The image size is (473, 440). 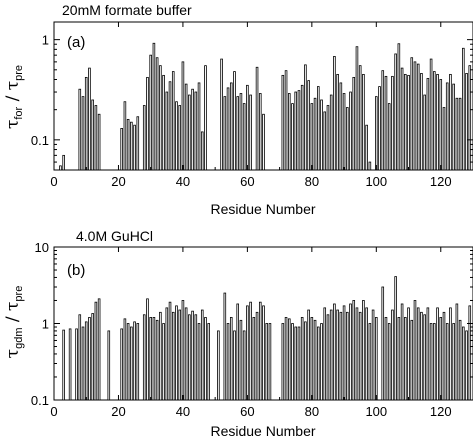 I want to click on panel-b-tag: (b), so click(x=76, y=270).